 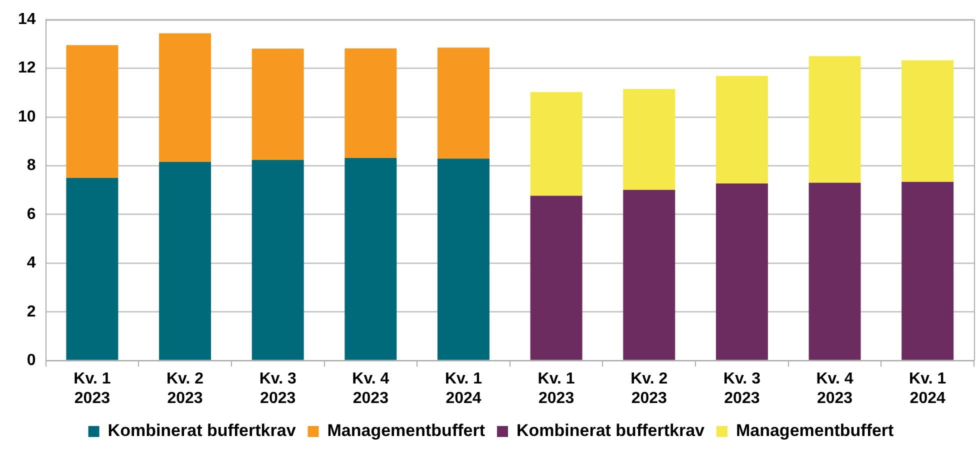 I want to click on y-tick-label: 8, so click(x=31, y=165).